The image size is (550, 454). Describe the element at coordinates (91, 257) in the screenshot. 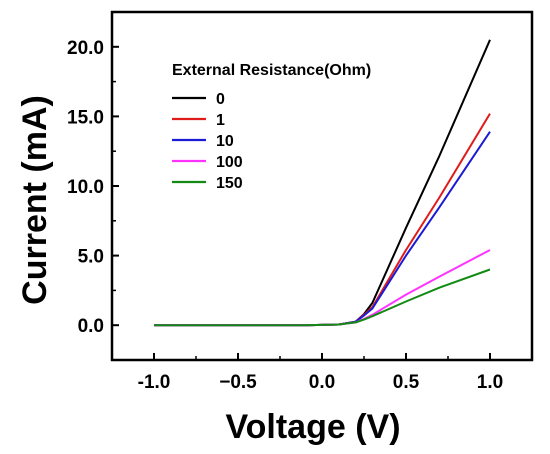

I see `y-tick-label: 5.0` at that location.